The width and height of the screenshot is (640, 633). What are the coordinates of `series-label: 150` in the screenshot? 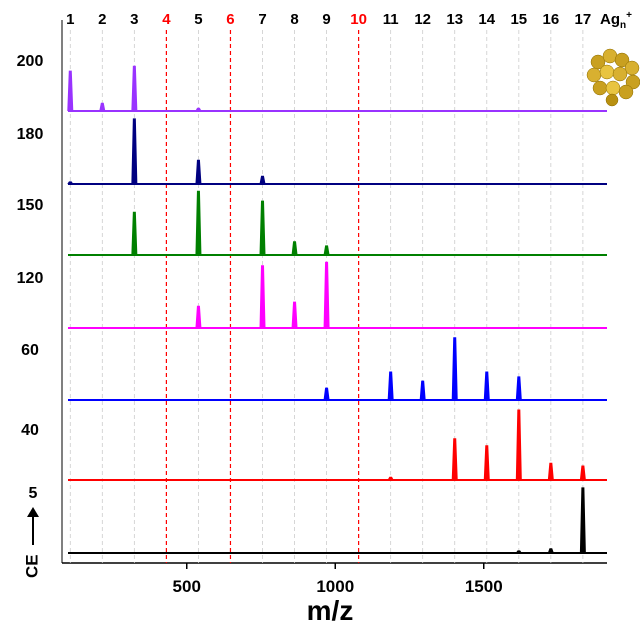 It's located at (30, 205).